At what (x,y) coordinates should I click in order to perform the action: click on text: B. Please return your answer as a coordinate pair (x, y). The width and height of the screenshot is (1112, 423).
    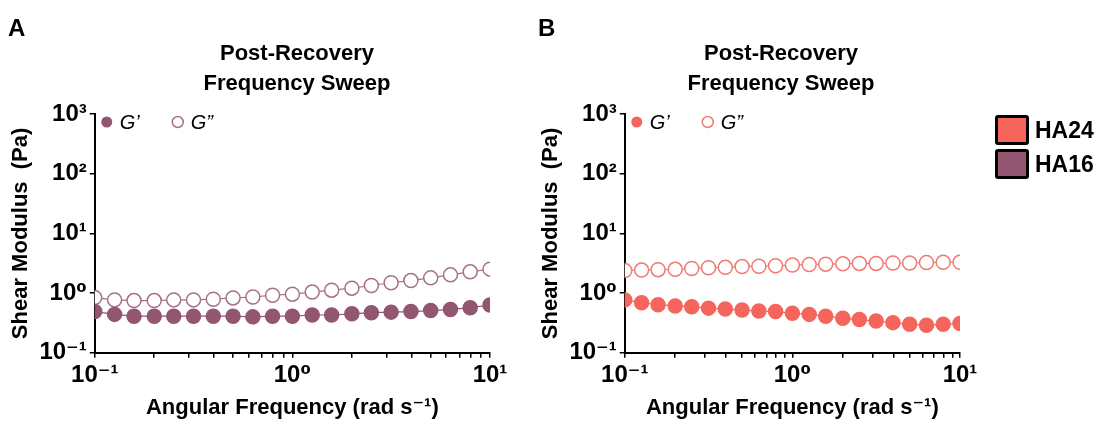
    Looking at the image, I should click on (547, 28).